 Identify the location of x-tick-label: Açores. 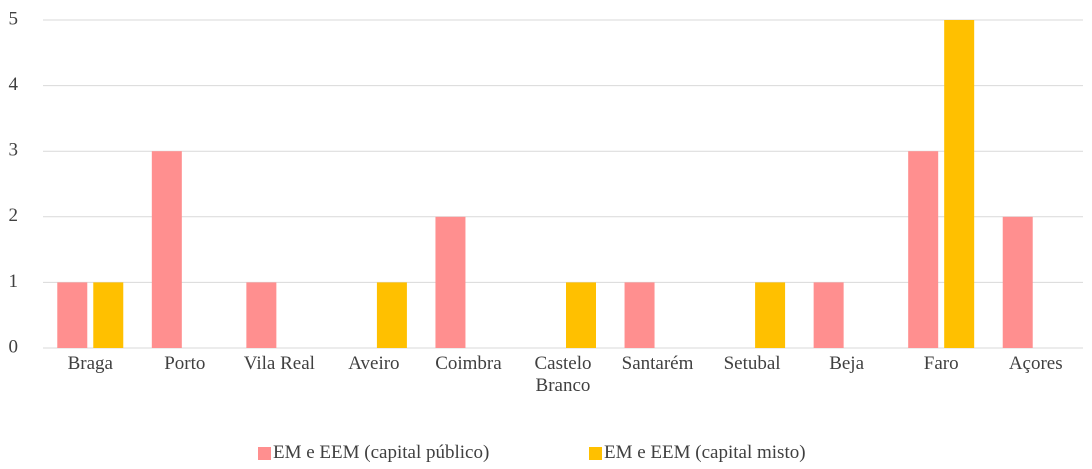
(1035, 363).